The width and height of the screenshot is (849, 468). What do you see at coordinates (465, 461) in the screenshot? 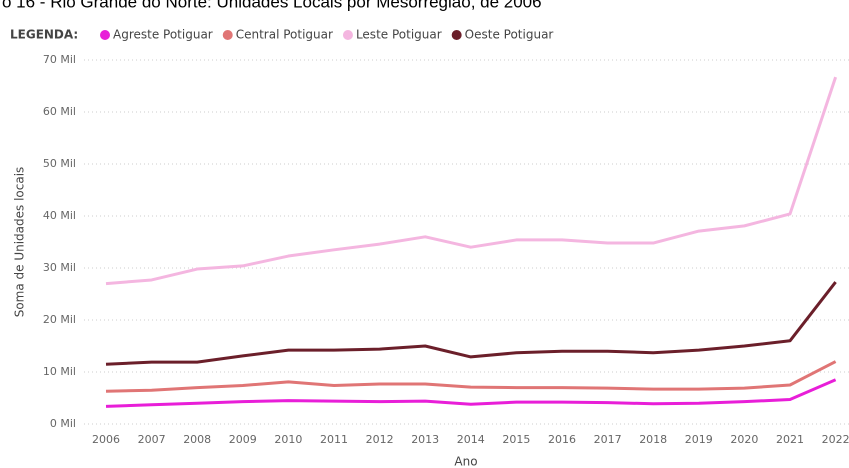
I see `x-axis-label: Ano` at bounding box center [465, 461].